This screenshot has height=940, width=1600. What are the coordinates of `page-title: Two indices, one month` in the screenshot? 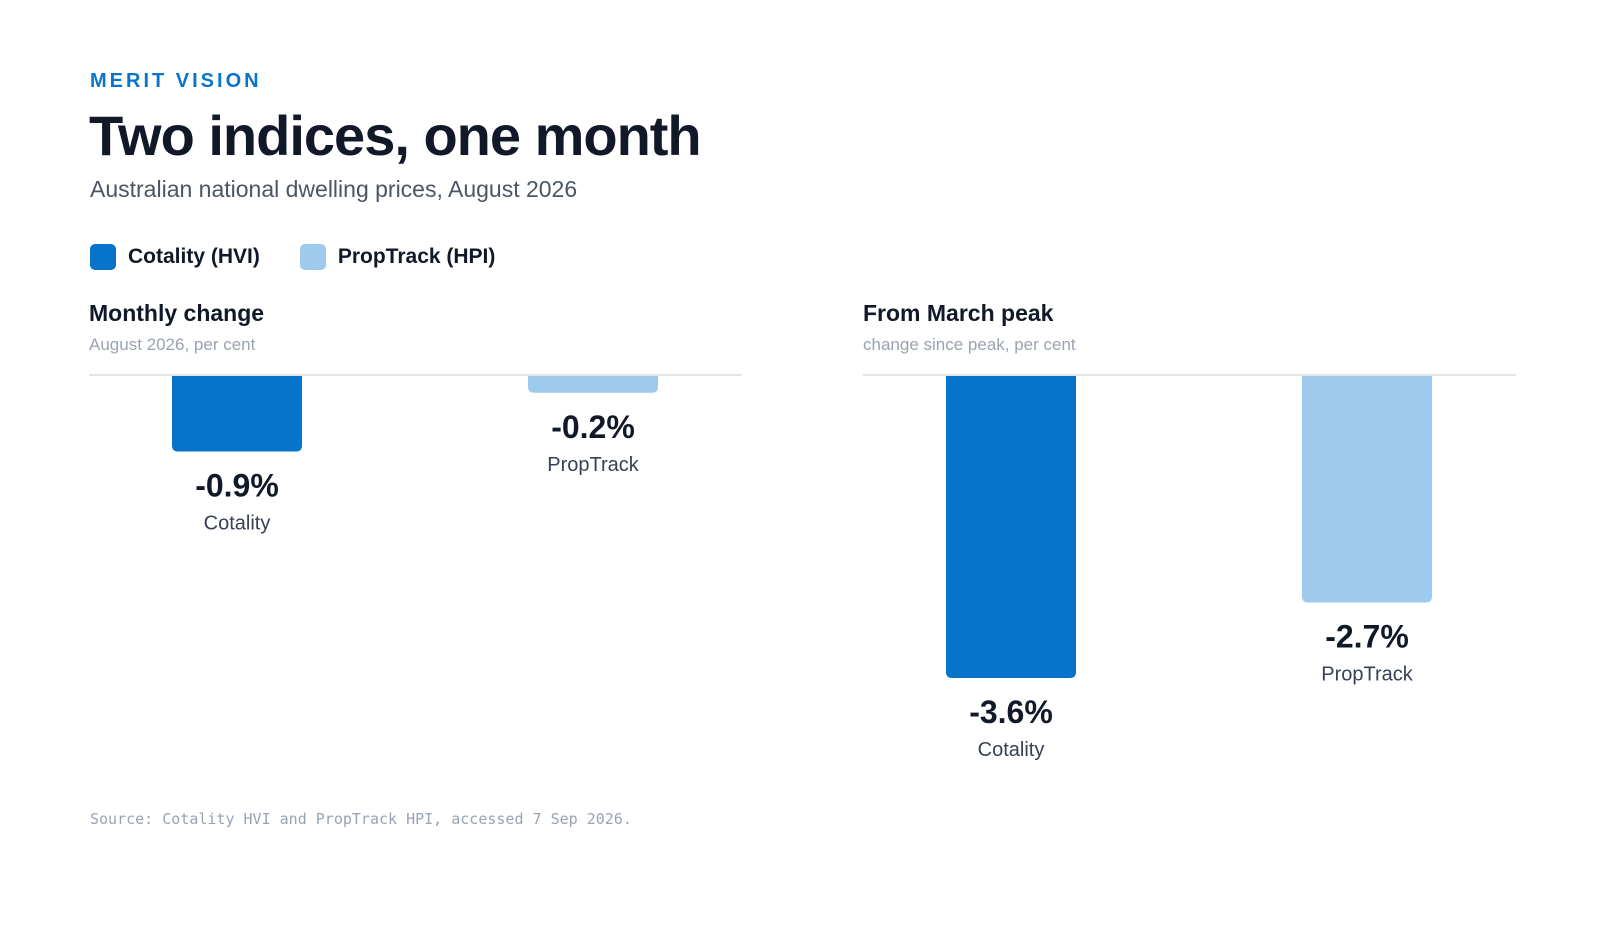 It's located at (395, 135).